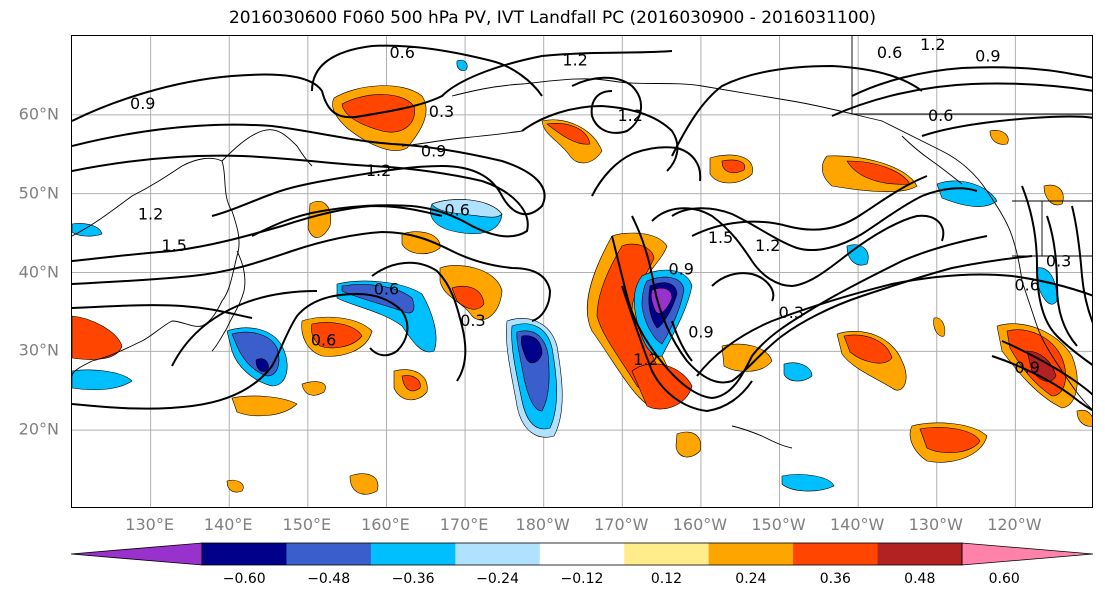  I want to click on shade-wjapan-red, so click(97, 337).